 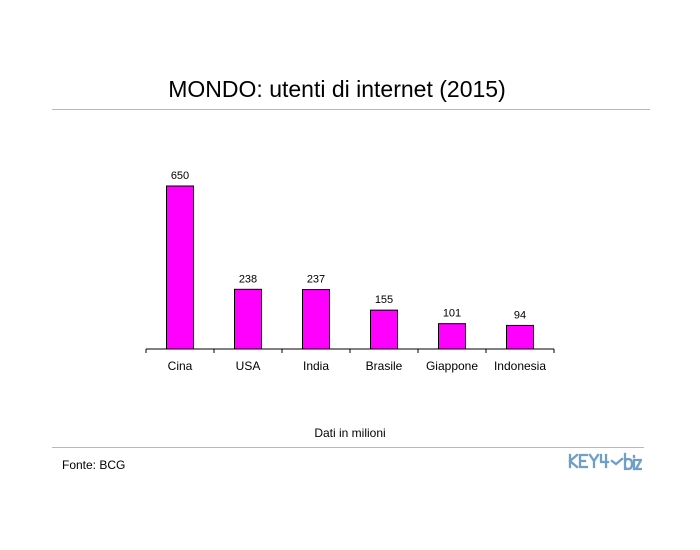 I want to click on key4biz-logo, so click(x=605, y=461).